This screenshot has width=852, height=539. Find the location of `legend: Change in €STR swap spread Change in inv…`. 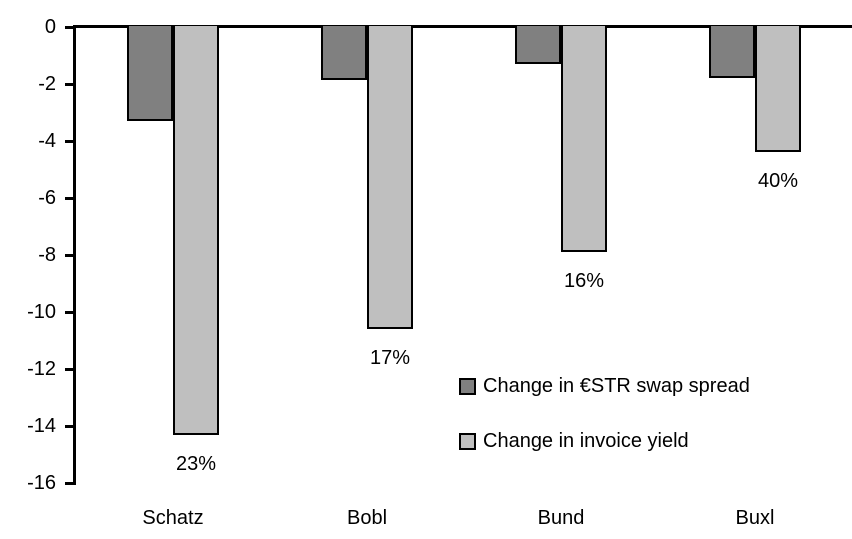

legend: Change in €STR swap spread Change in inv… is located at coordinates (604, 427).